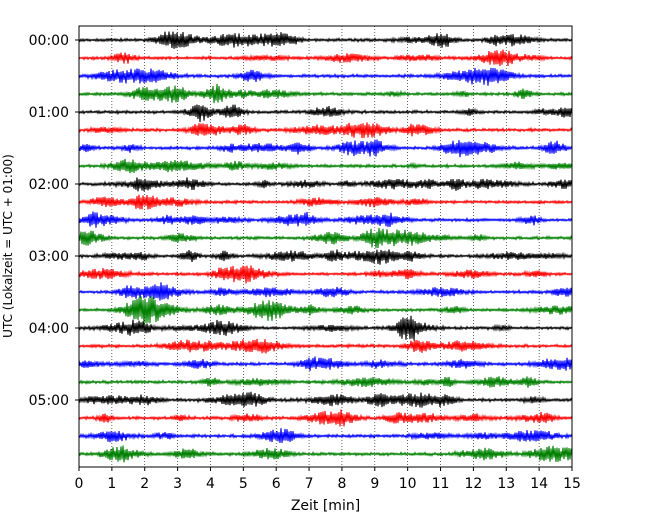 Image resolution: width=650 pixels, height=520 pixels. I want to click on y-tick-label: 00:00, so click(49, 41).